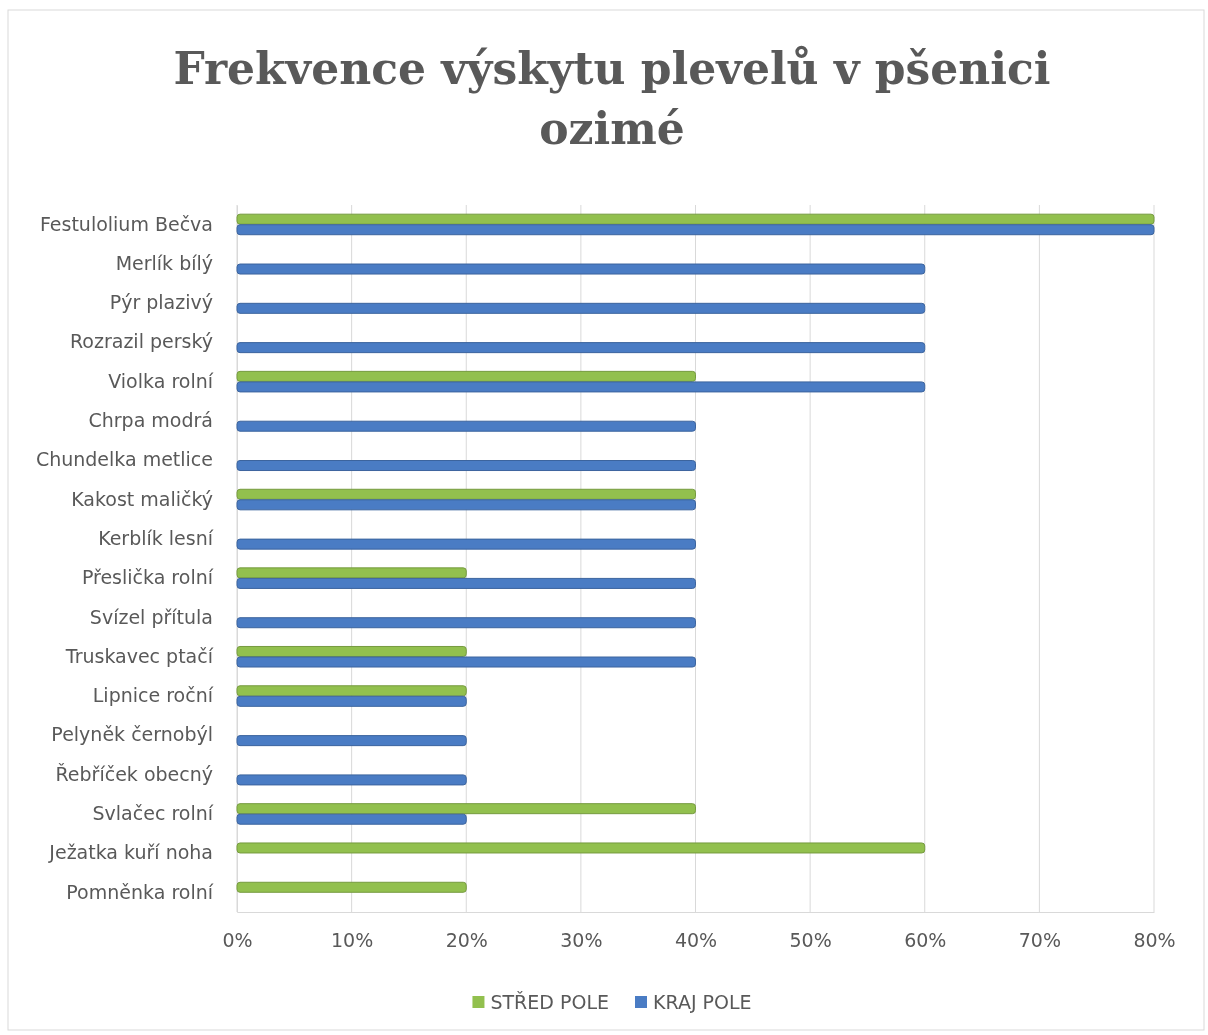  I want to click on y-tick-label: Truskavec ptačí, so click(139, 655).